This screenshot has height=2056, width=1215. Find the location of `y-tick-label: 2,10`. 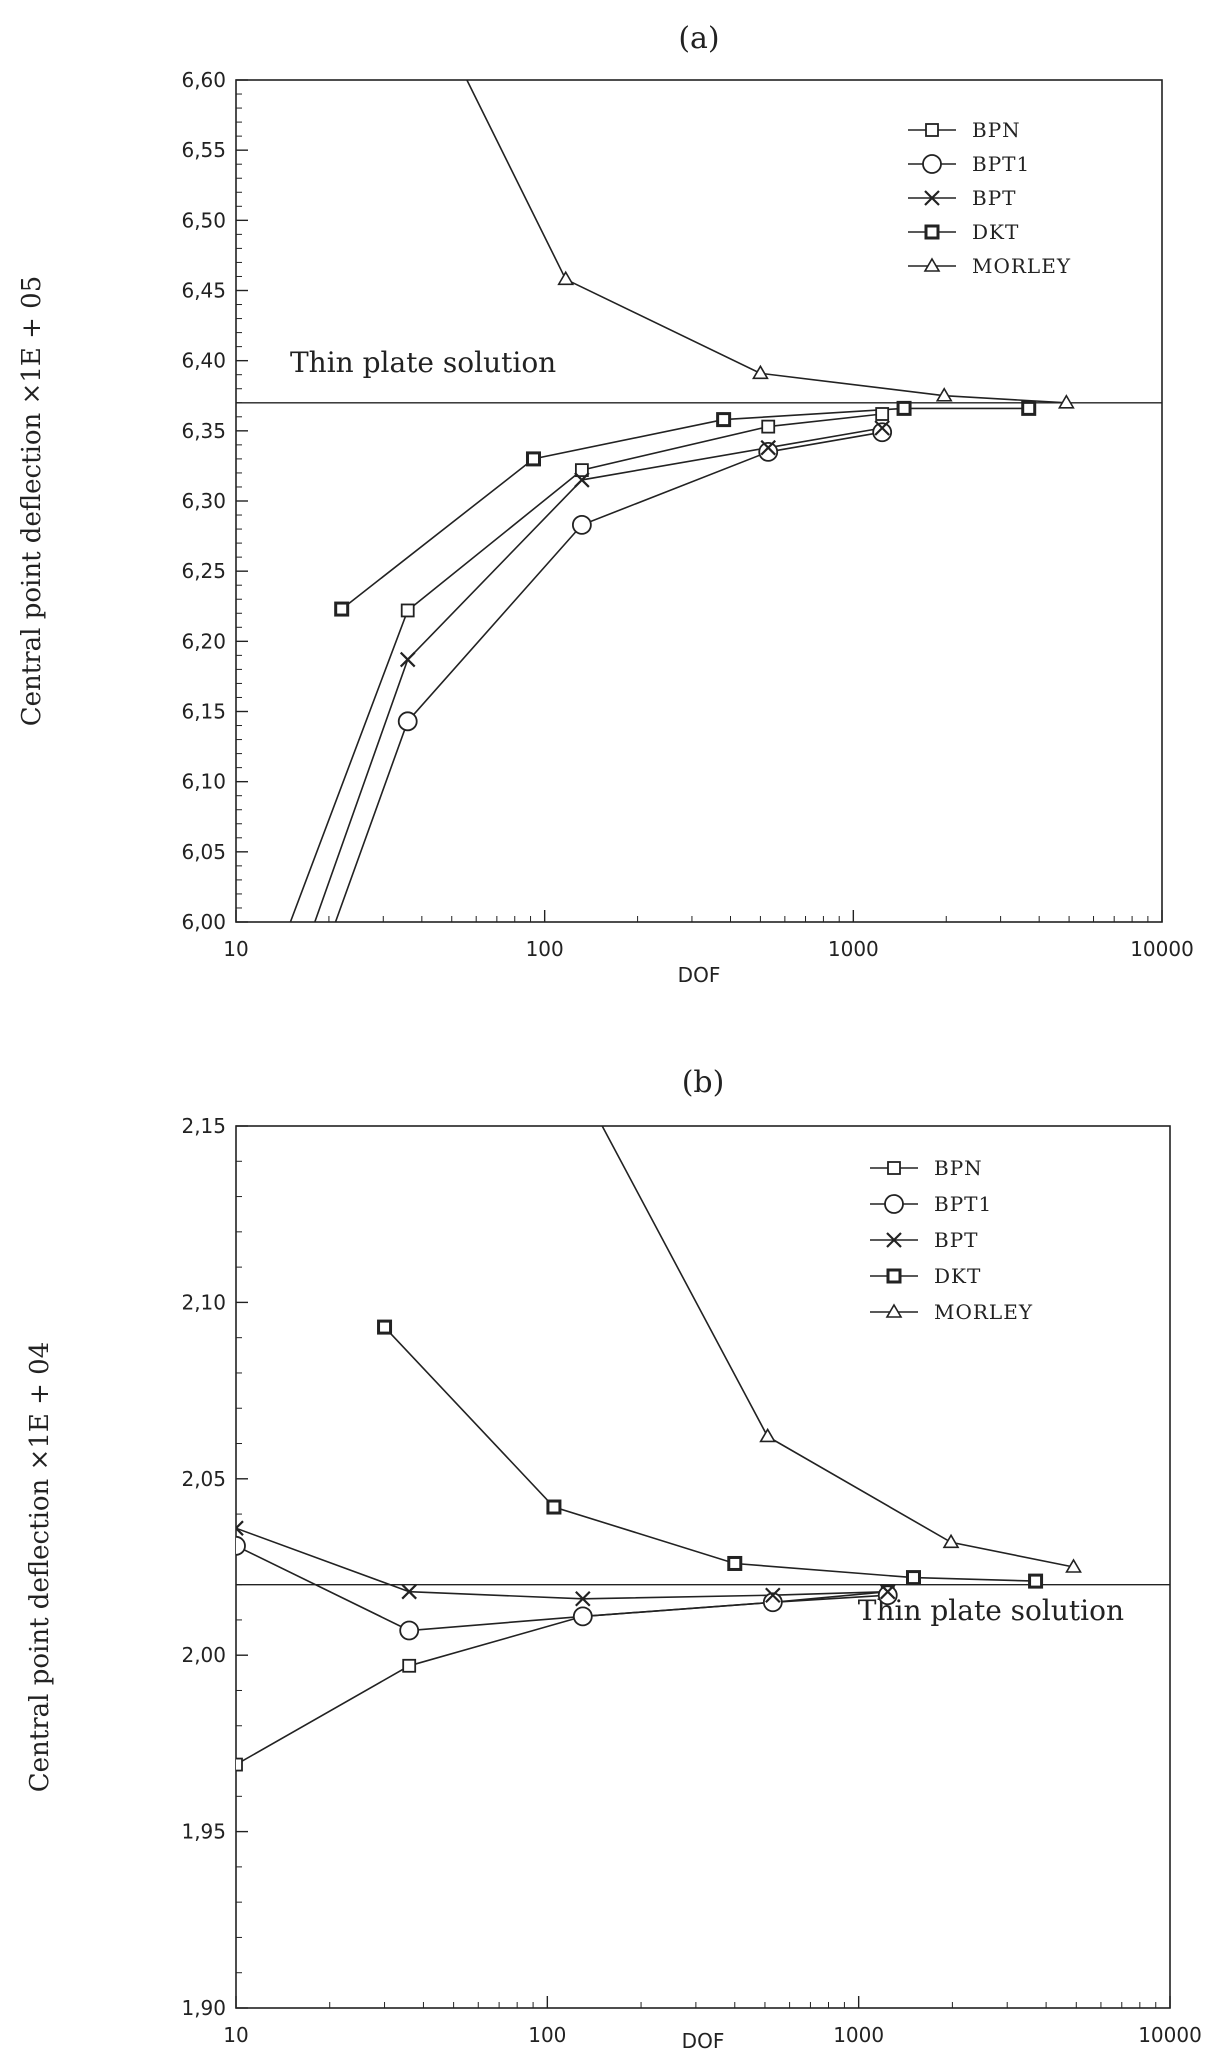

y-tick-label: 2,10 is located at coordinates (203, 1302).